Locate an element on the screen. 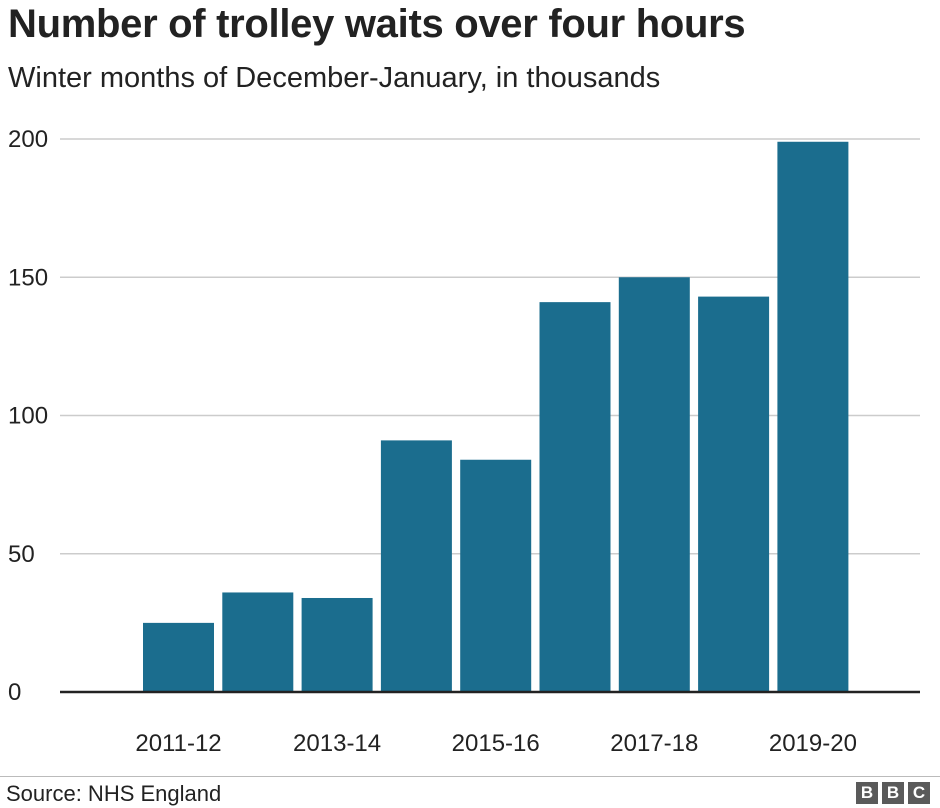 The height and width of the screenshot is (808, 940). y-tick-label-200: 200 is located at coordinates (28, 139).